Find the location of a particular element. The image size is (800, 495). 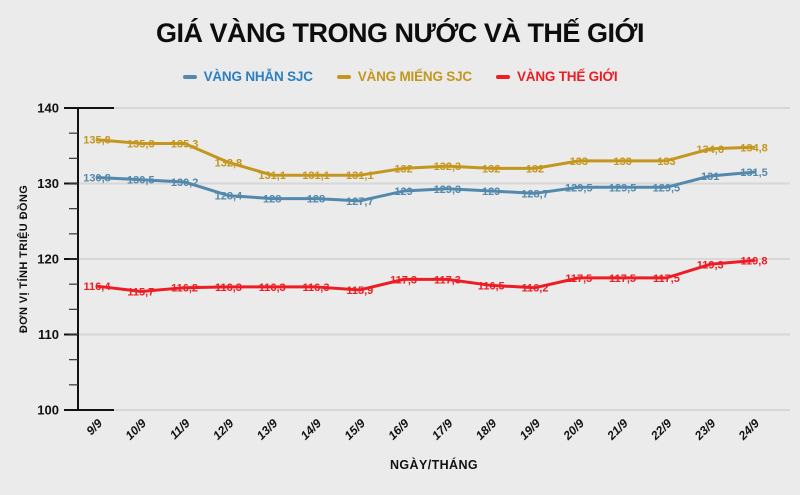

legend-label: VÀNG THẾ GIỚI is located at coordinates (567, 76).